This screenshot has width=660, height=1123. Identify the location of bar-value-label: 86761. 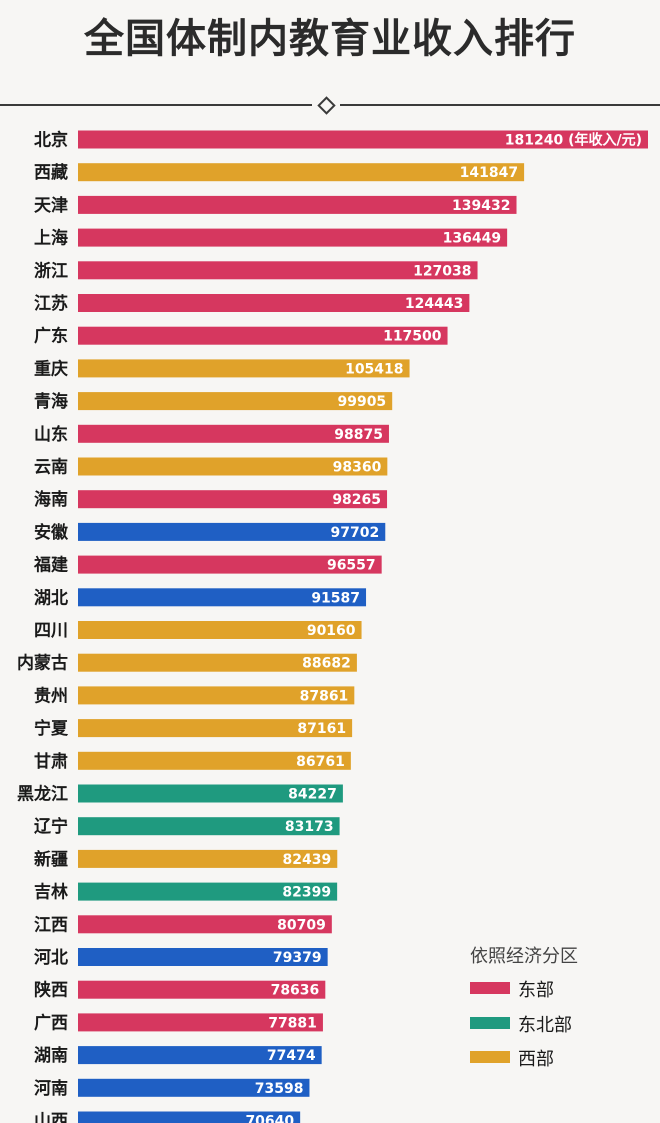
(320, 762).